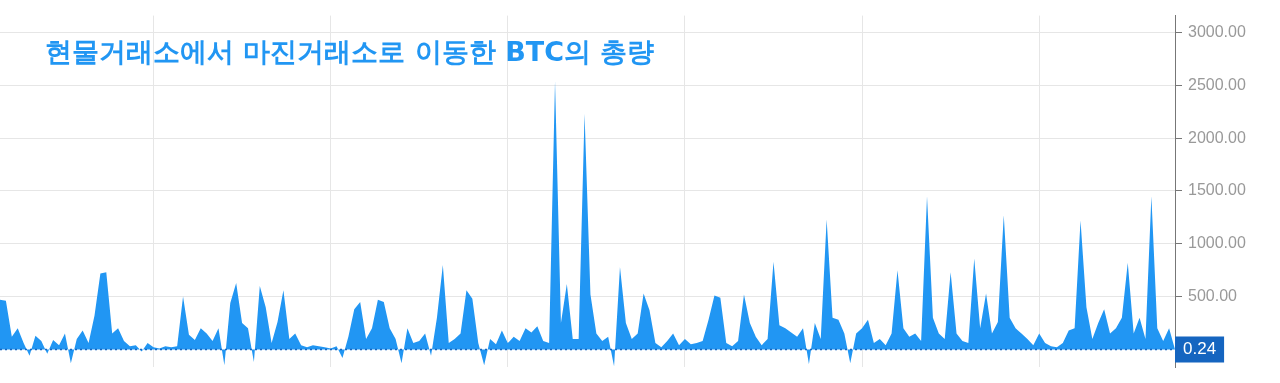  What do you see at coordinates (1217, 137) in the screenshot?
I see `y-tick-label: 2000.00` at bounding box center [1217, 137].